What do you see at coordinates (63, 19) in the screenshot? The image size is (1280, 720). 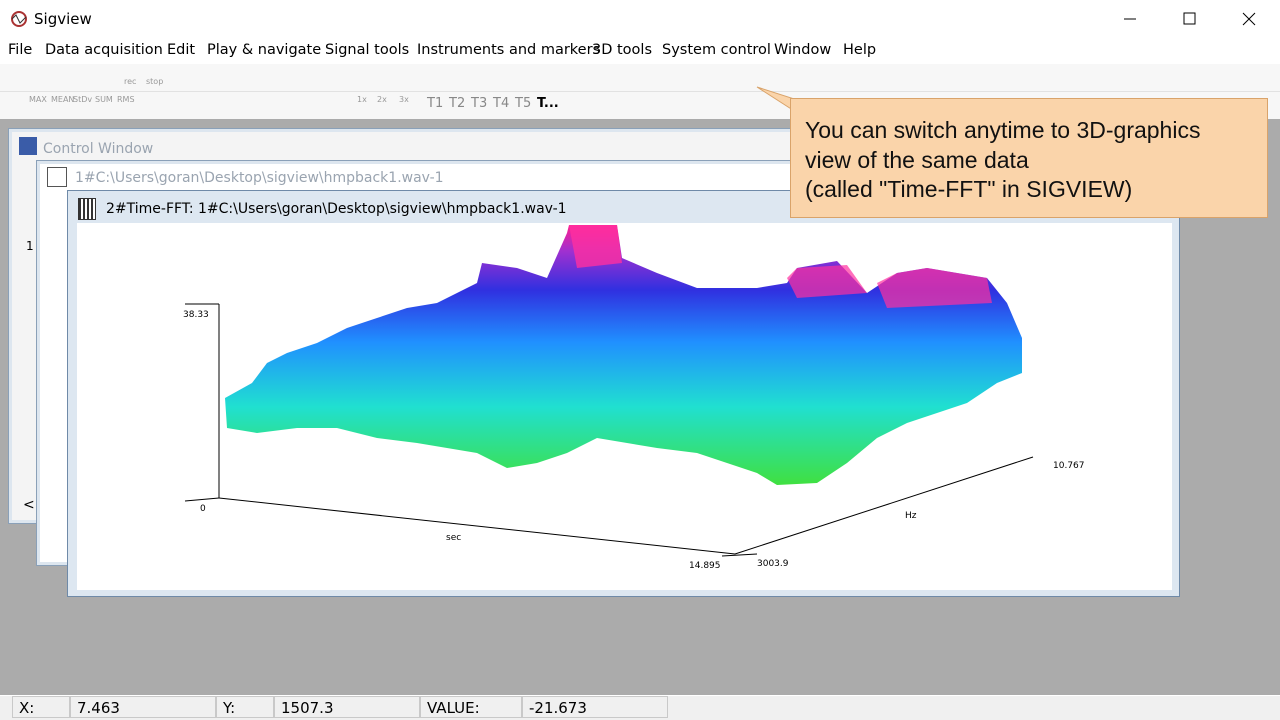 I see `window-title: Sigview` at bounding box center [63, 19].